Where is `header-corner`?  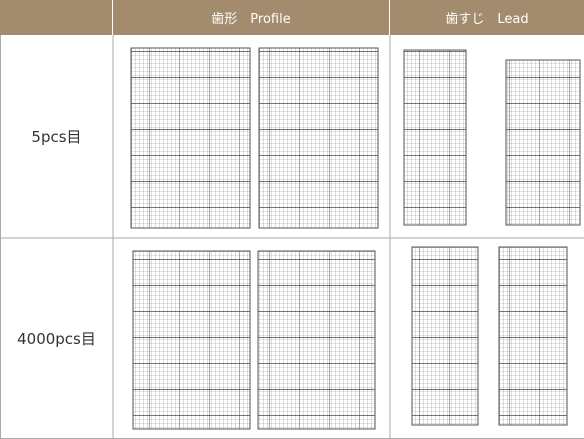
header-corner is located at coordinates (56, 17).